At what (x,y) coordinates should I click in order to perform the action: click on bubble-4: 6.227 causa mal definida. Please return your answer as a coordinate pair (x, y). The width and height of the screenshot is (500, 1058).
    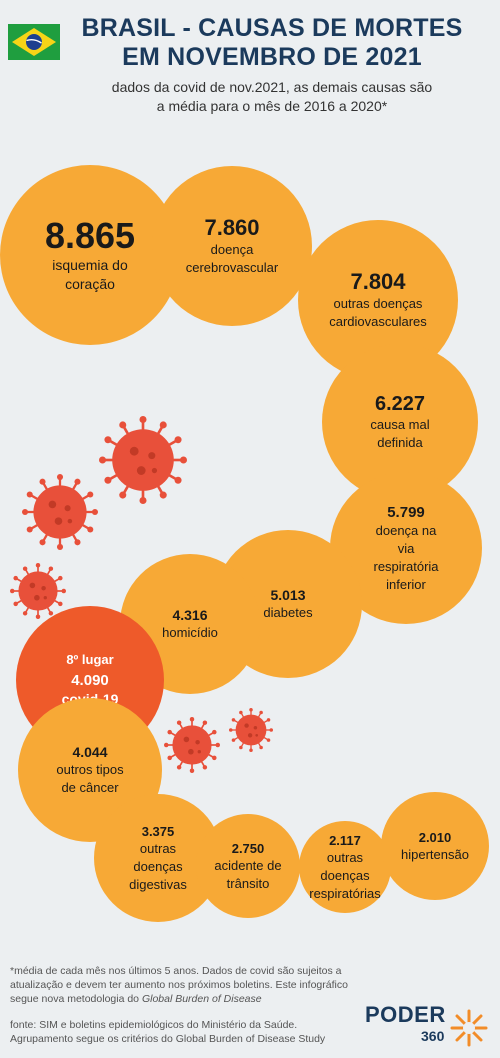
    Looking at the image, I should click on (400, 422).